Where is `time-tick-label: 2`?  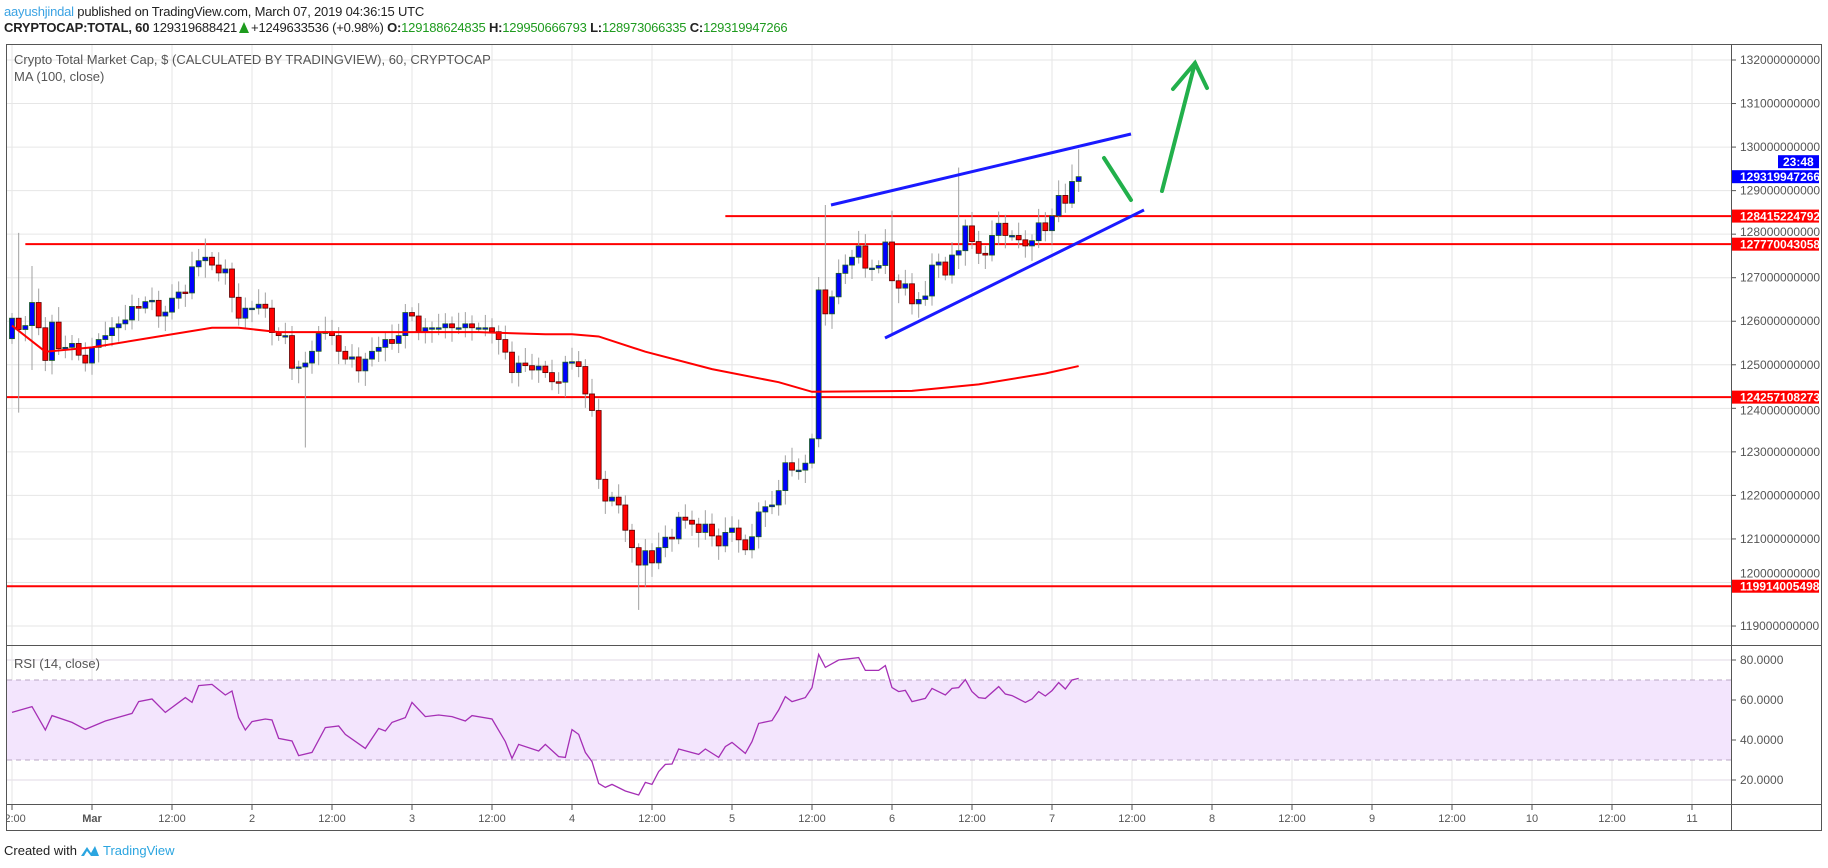
time-tick-label: 2 is located at coordinates (252, 819).